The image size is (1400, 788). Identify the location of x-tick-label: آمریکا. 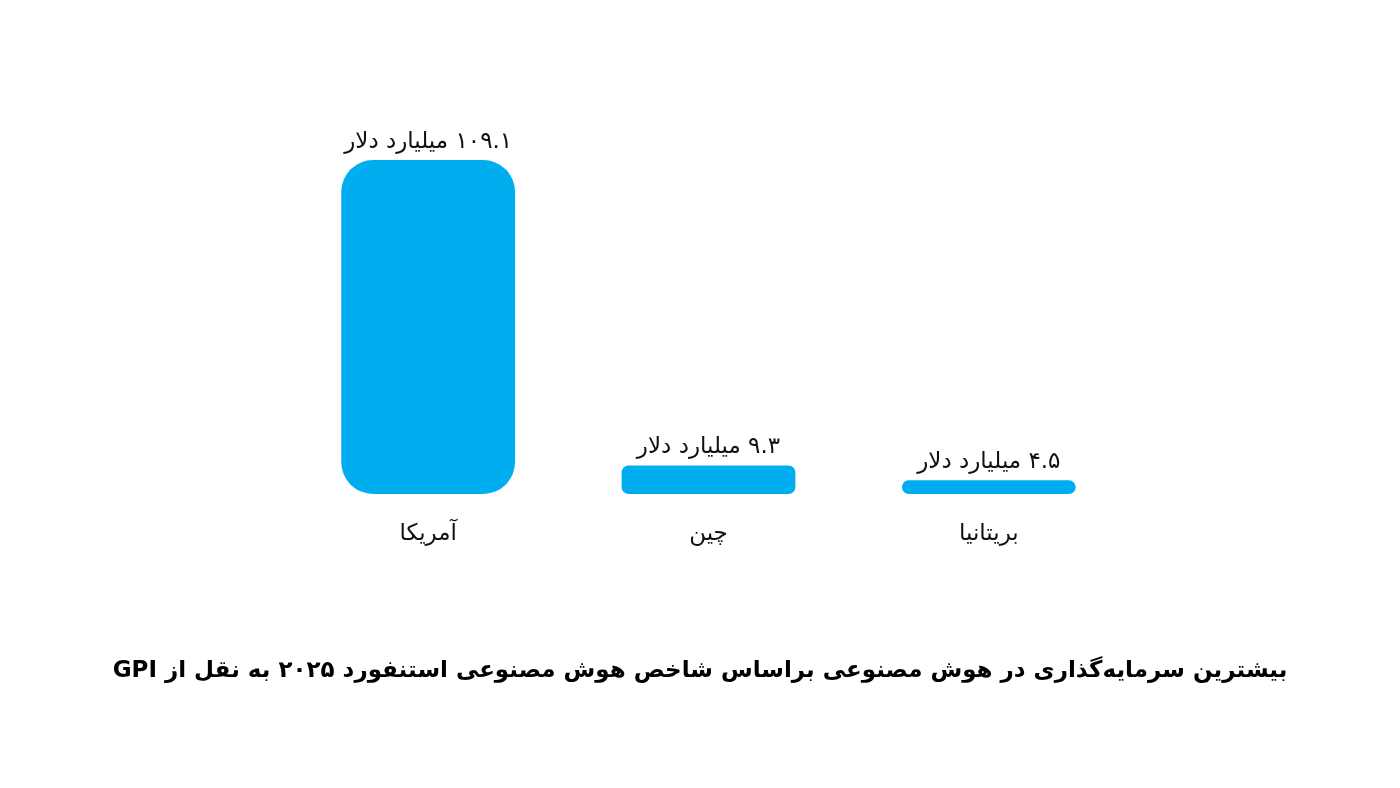
(429, 531).